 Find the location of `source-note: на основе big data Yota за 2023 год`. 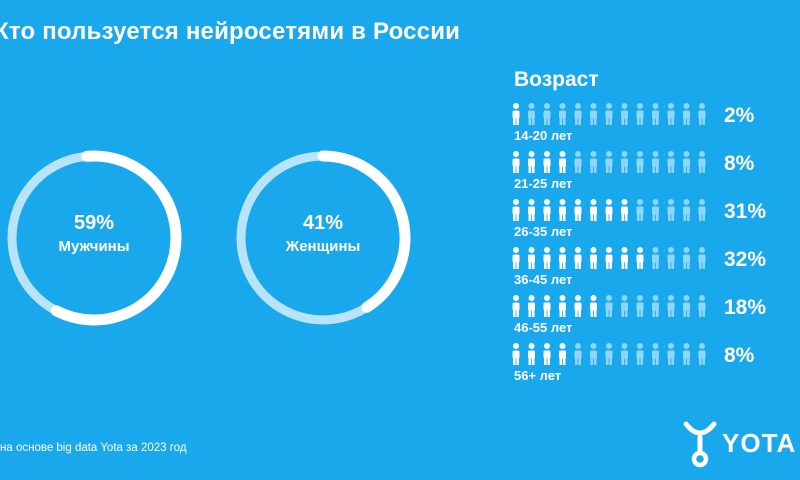

source-note: на основе big data Yota за 2023 год is located at coordinates (93, 448).